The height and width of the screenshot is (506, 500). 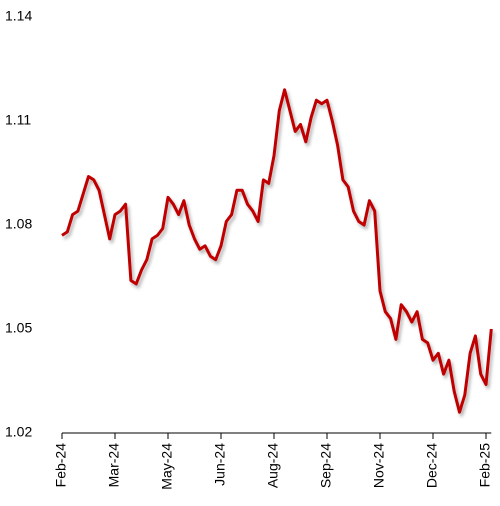 I want to click on x-tick-label: May-24, so click(x=167, y=466).